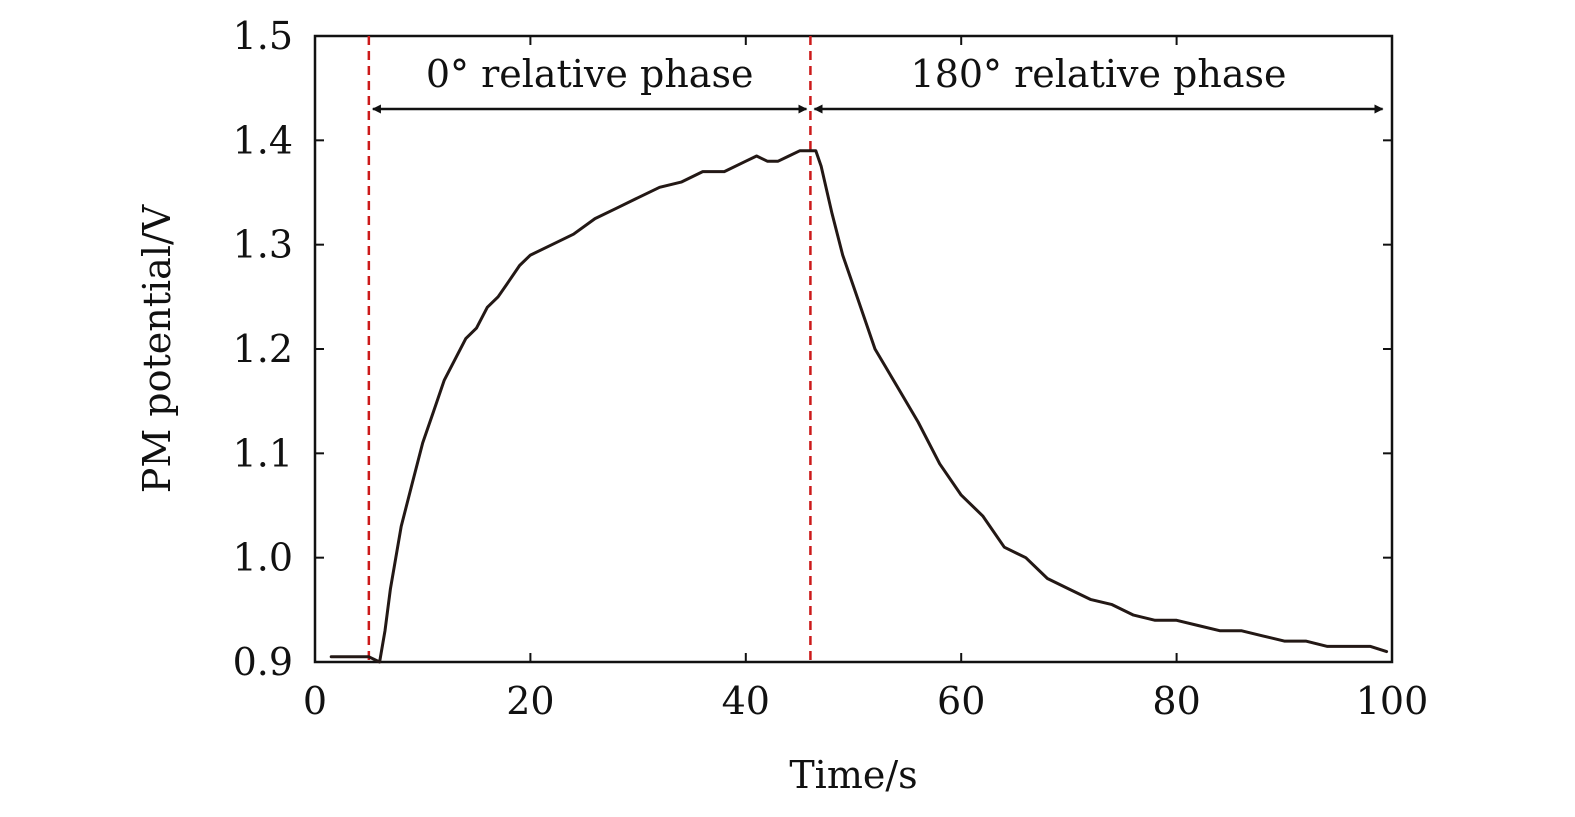 Image resolution: width=1575 pixels, height=817 pixels. What do you see at coordinates (1099, 74) in the screenshot?
I see `annotation-label: 180° relative phase` at bounding box center [1099, 74].